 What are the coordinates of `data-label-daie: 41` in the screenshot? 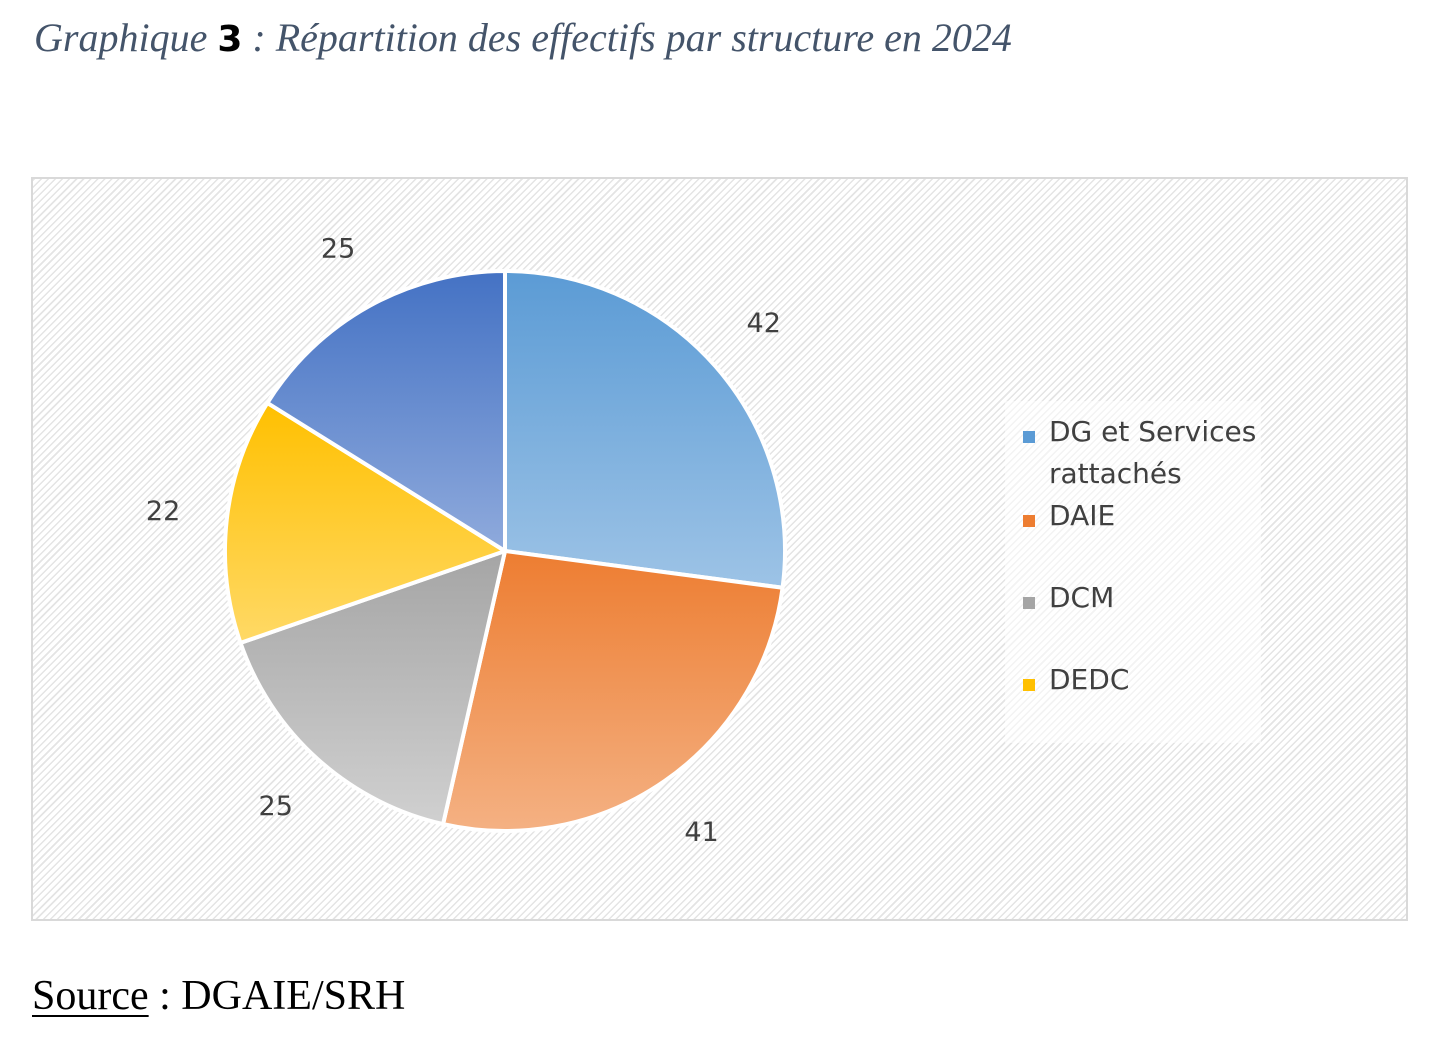 It's located at (701, 832).